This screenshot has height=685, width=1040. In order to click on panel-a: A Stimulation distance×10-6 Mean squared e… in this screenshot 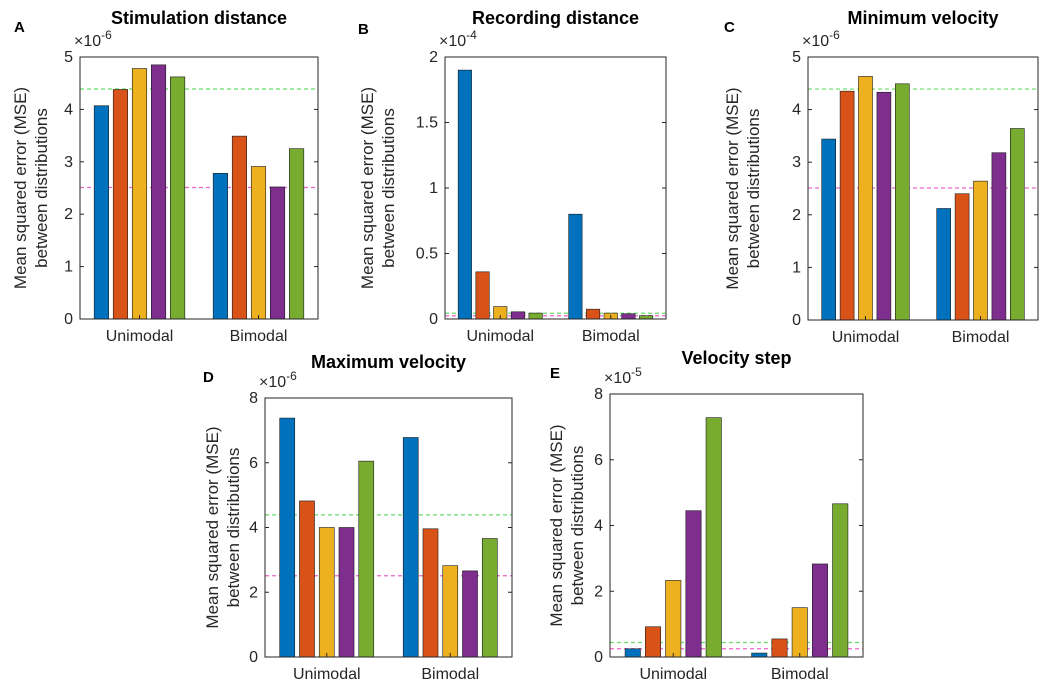, I will do `click(165, 176)`.